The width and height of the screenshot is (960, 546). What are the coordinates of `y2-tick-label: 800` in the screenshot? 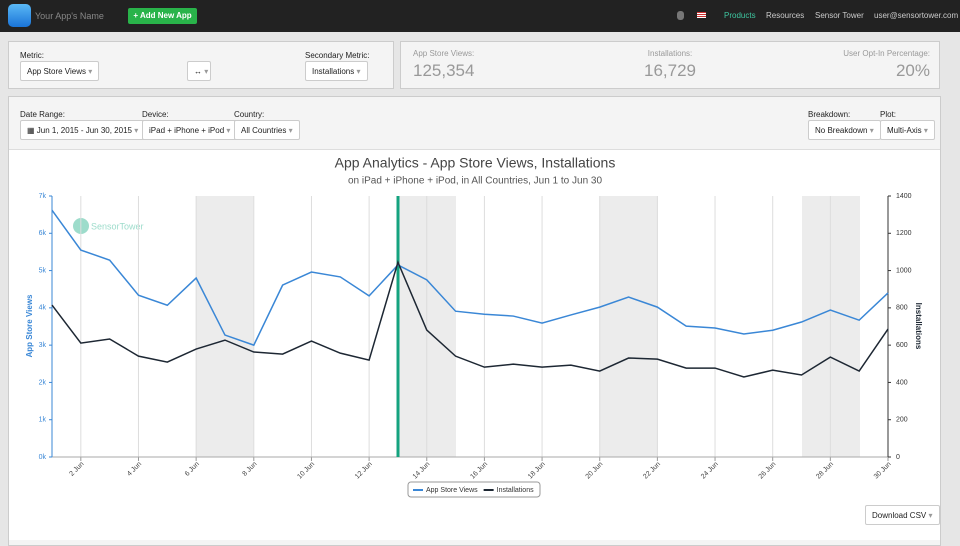 It's located at (902, 308).